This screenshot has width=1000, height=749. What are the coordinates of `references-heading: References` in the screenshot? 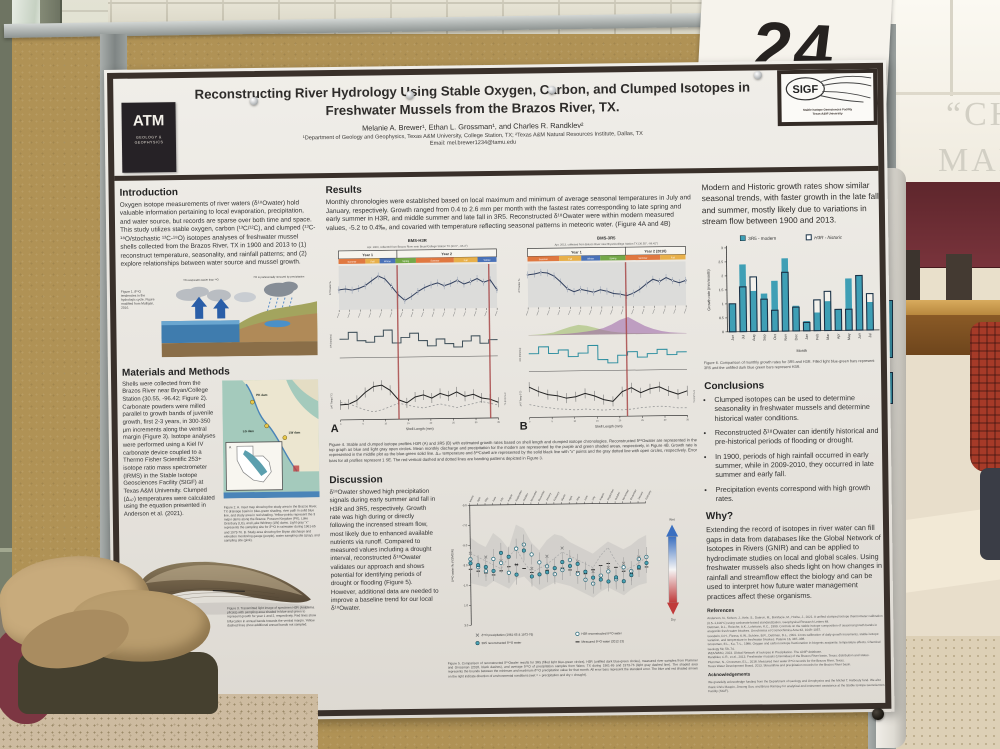 It's located at (721, 611).